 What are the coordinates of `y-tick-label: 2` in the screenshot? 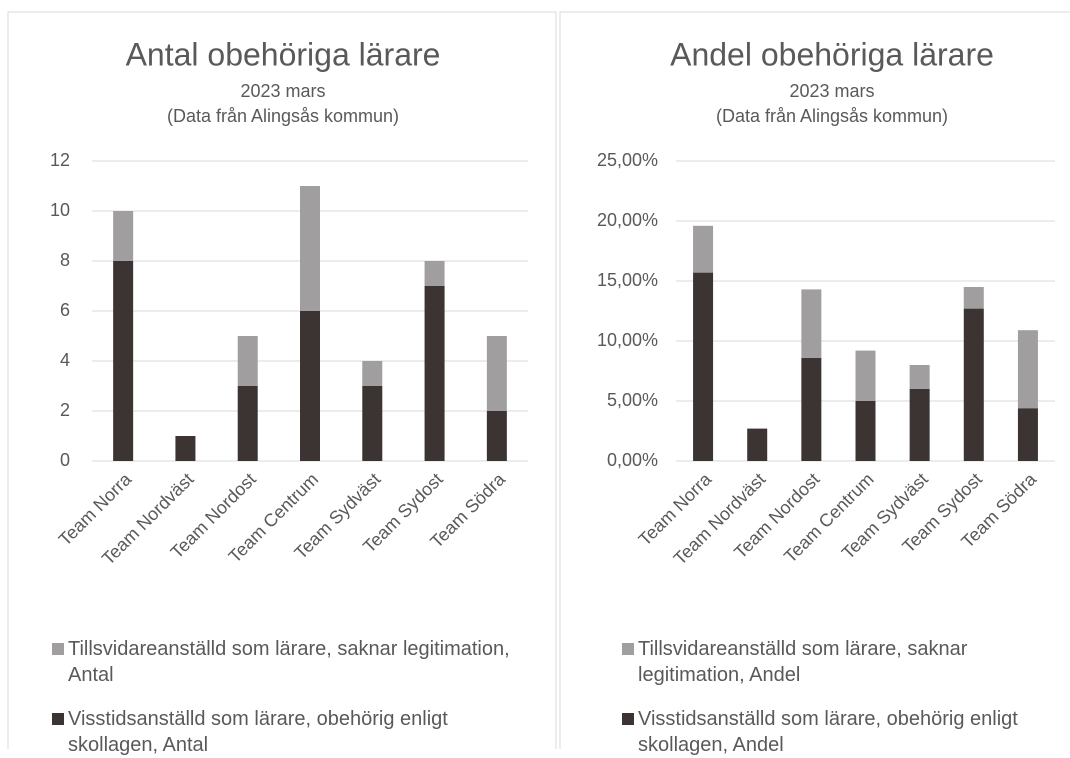 It's located at (65, 410).